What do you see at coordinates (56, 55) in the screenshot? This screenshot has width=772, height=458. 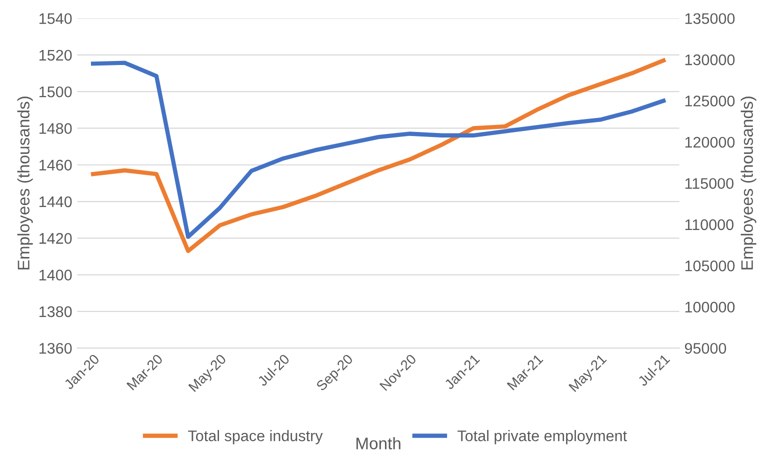 I see `y-tick-label: 1520` at bounding box center [56, 55].